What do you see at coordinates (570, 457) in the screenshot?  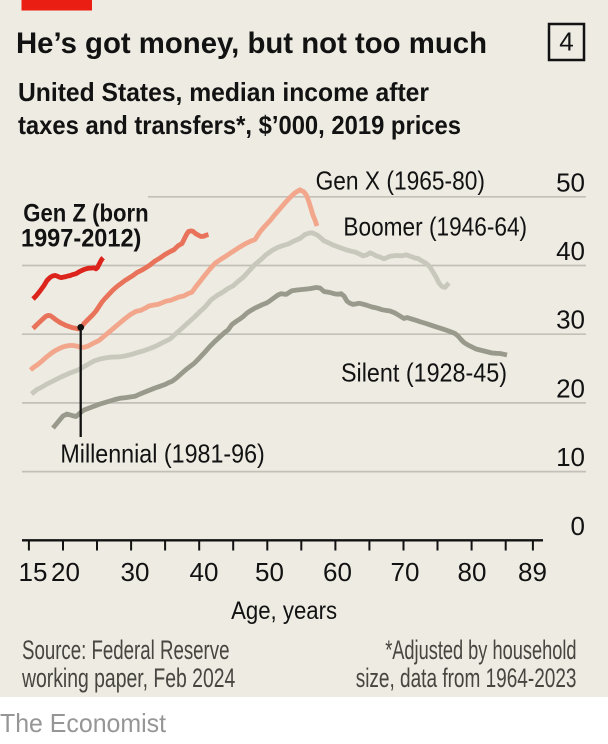 I see `svg-text: 10` at bounding box center [570, 457].